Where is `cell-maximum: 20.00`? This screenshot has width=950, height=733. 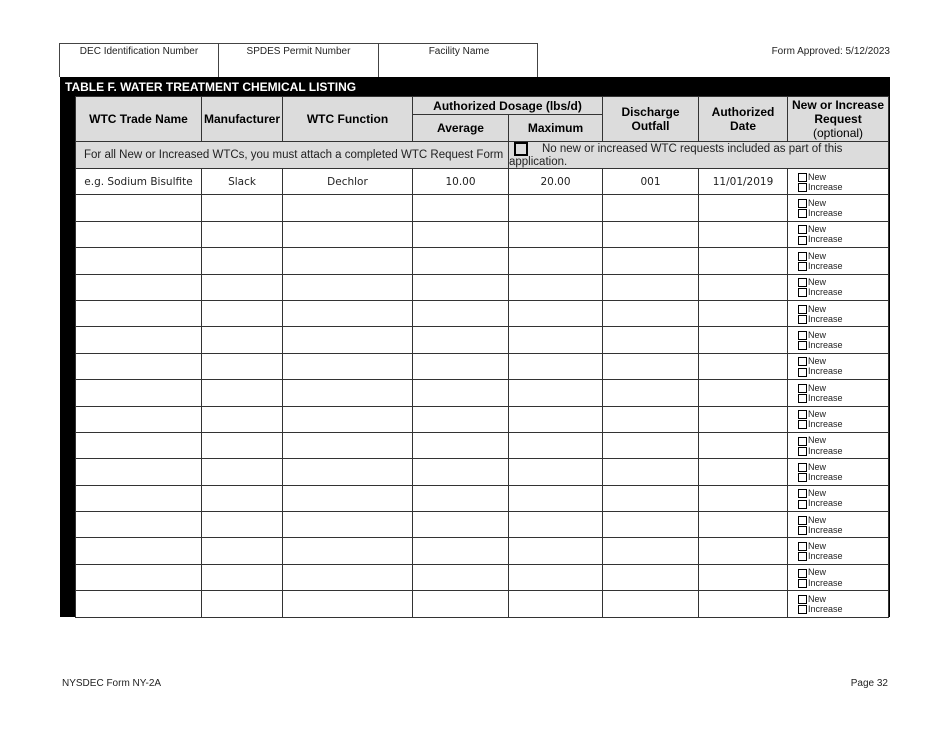
cell-maximum: 20.00 is located at coordinates (555, 181).